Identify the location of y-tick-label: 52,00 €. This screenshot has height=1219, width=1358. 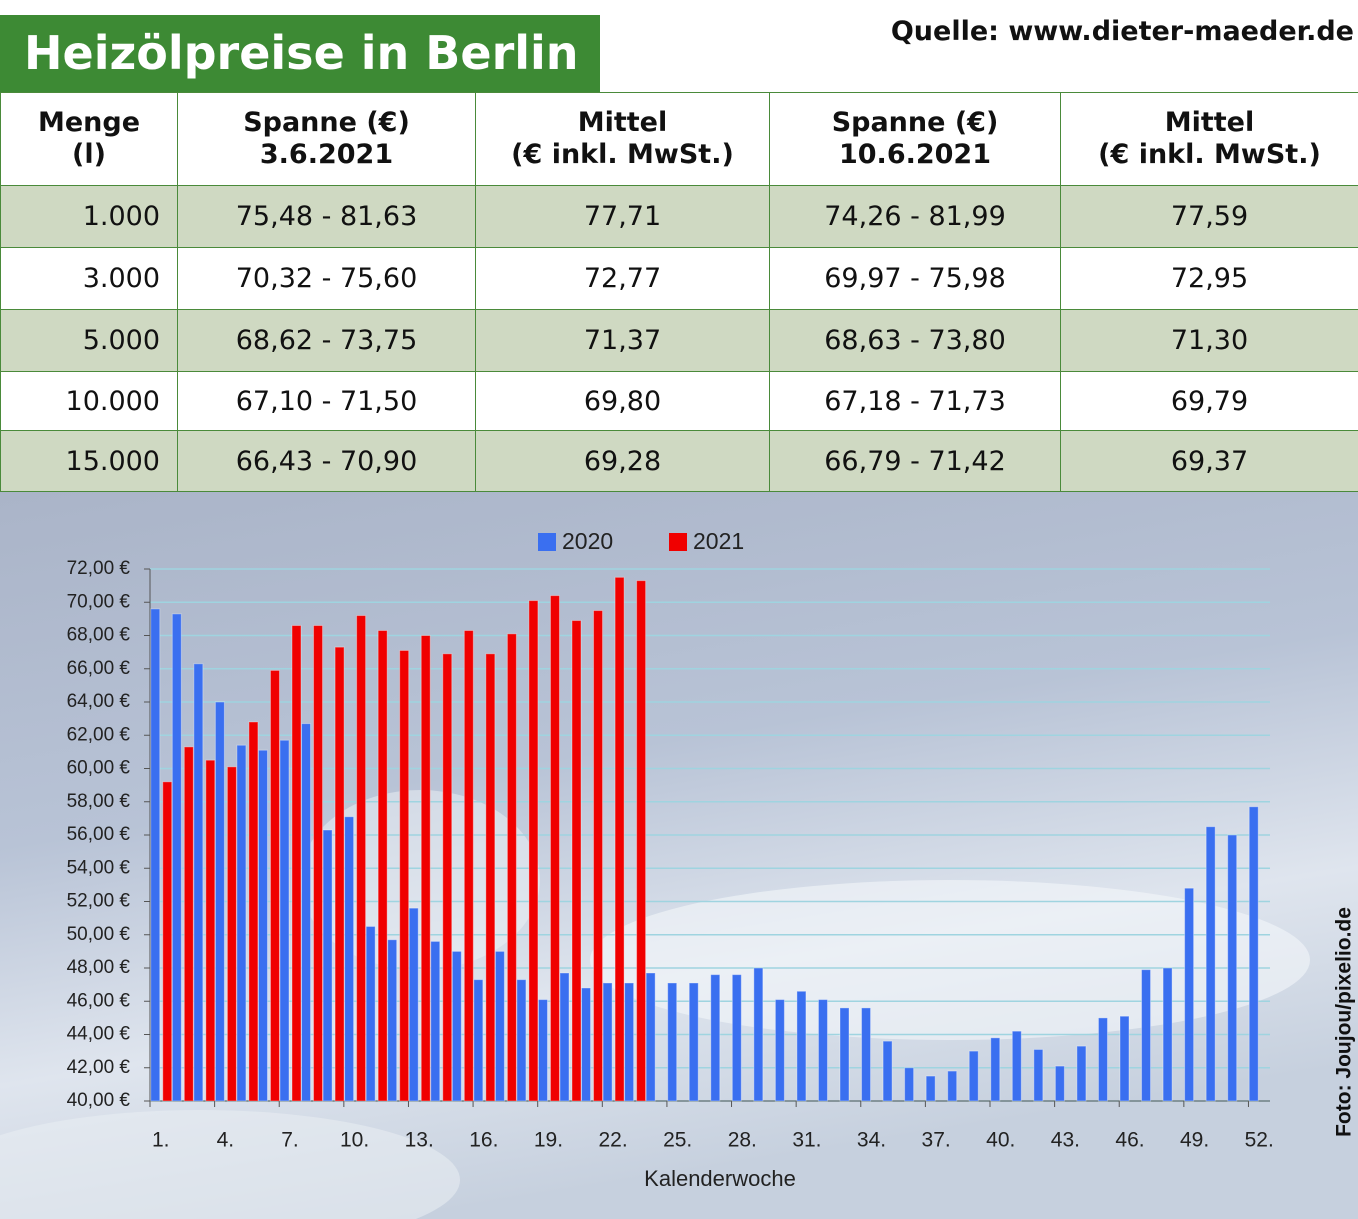
(99, 901).